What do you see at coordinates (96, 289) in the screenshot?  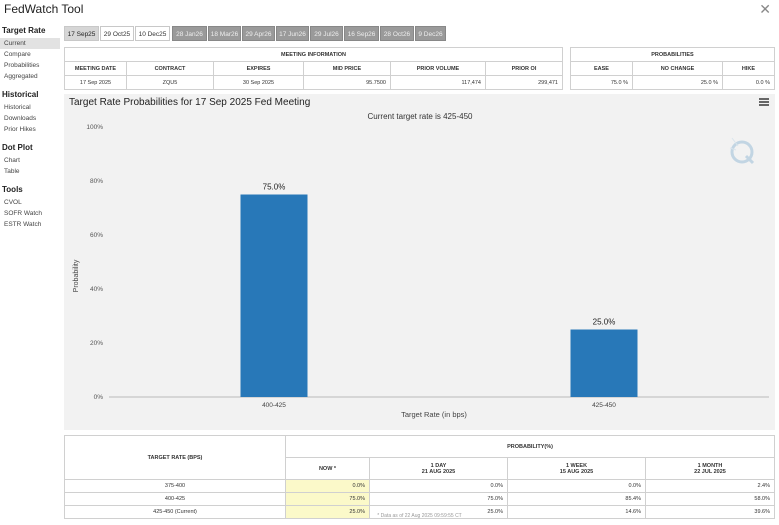 I see `y-tick-label: 40%` at bounding box center [96, 289].